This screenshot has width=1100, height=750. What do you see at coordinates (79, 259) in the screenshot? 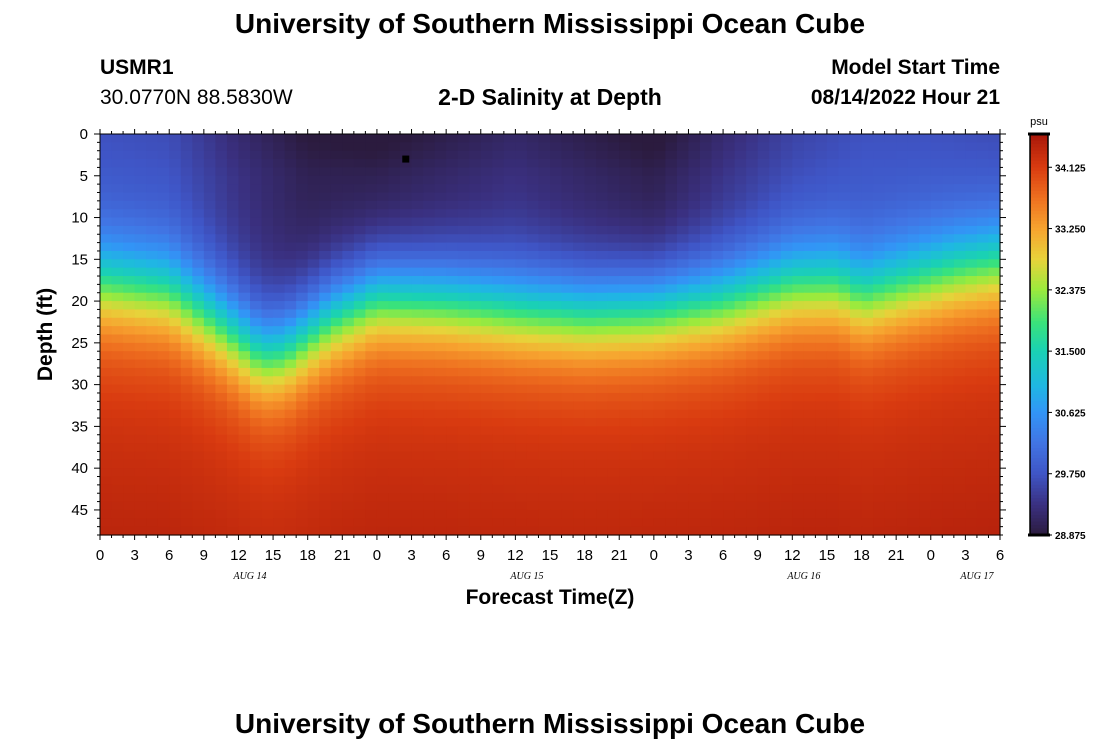
I see `y-tick-label: 15` at bounding box center [79, 259].